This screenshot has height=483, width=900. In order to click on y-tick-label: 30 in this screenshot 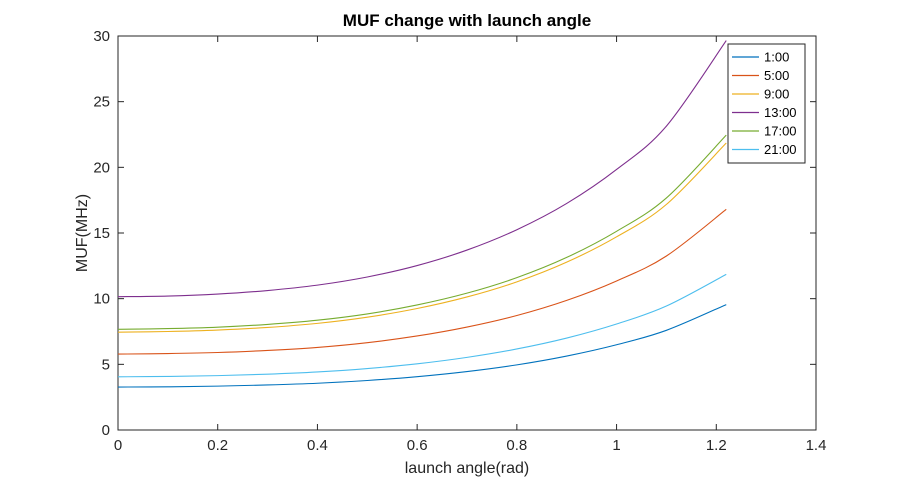, I will do `click(101, 36)`.